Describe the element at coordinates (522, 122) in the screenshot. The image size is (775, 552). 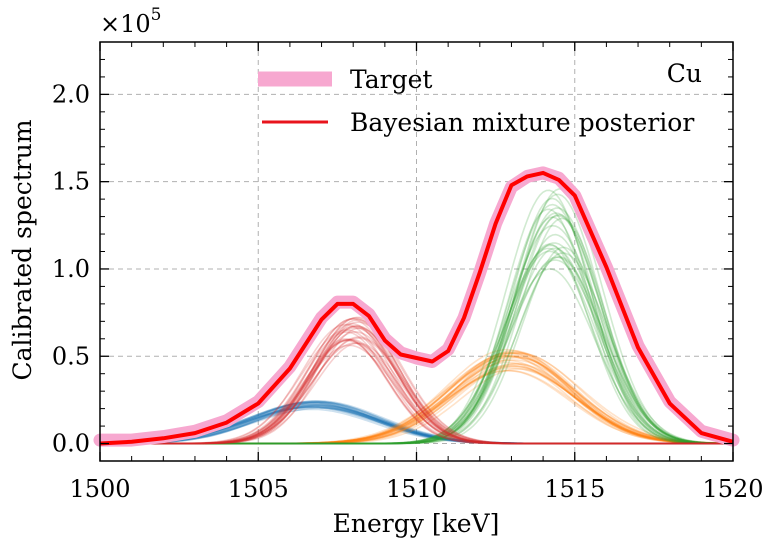
I see `legend-label-posterior: Bayesian mixture posterior` at that location.